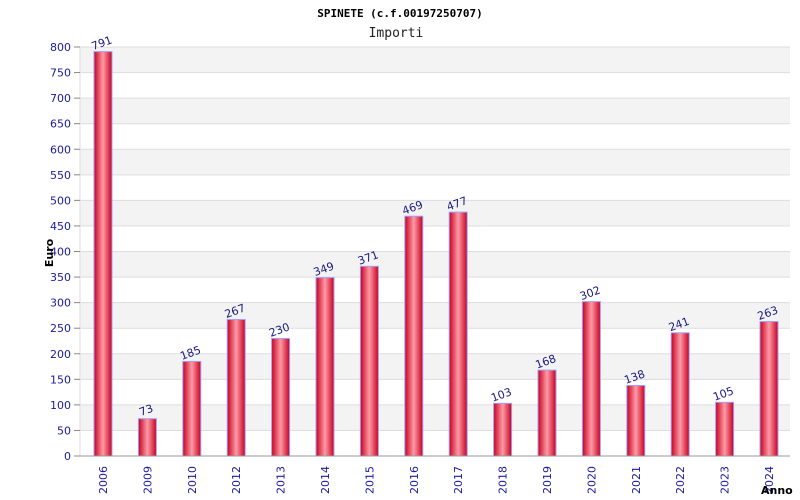 This screenshot has width=800, height=500. What do you see at coordinates (60, 98) in the screenshot?
I see `y-tick-label: 700` at bounding box center [60, 98].